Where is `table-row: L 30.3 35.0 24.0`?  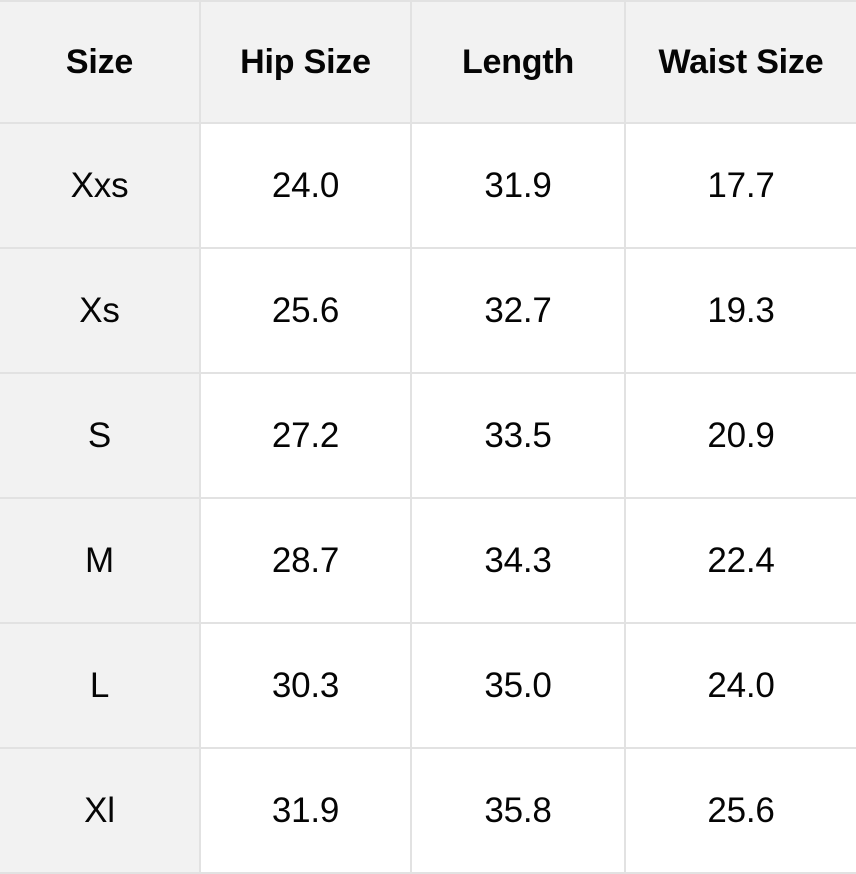
table-row: L 30.3 35.0 24.0 is located at coordinates (428, 686).